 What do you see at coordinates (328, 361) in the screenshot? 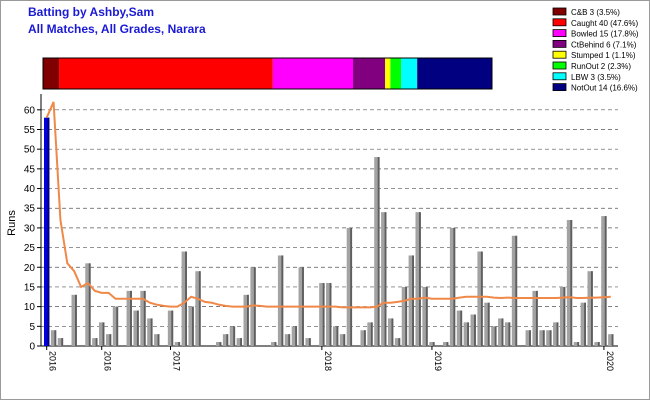
I see `x-tick-label-3: 2018` at bounding box center [328, 361].